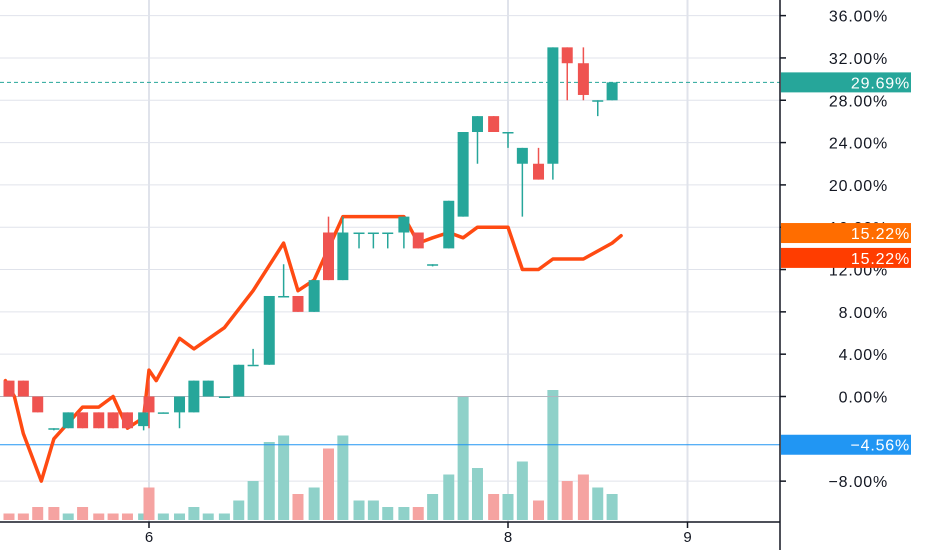 The width and height of the screenshot is (932, 550). Describe the element at coordinates (880, 446) in the screenshot. I see `price-badge-label: −4.56%` at that location.